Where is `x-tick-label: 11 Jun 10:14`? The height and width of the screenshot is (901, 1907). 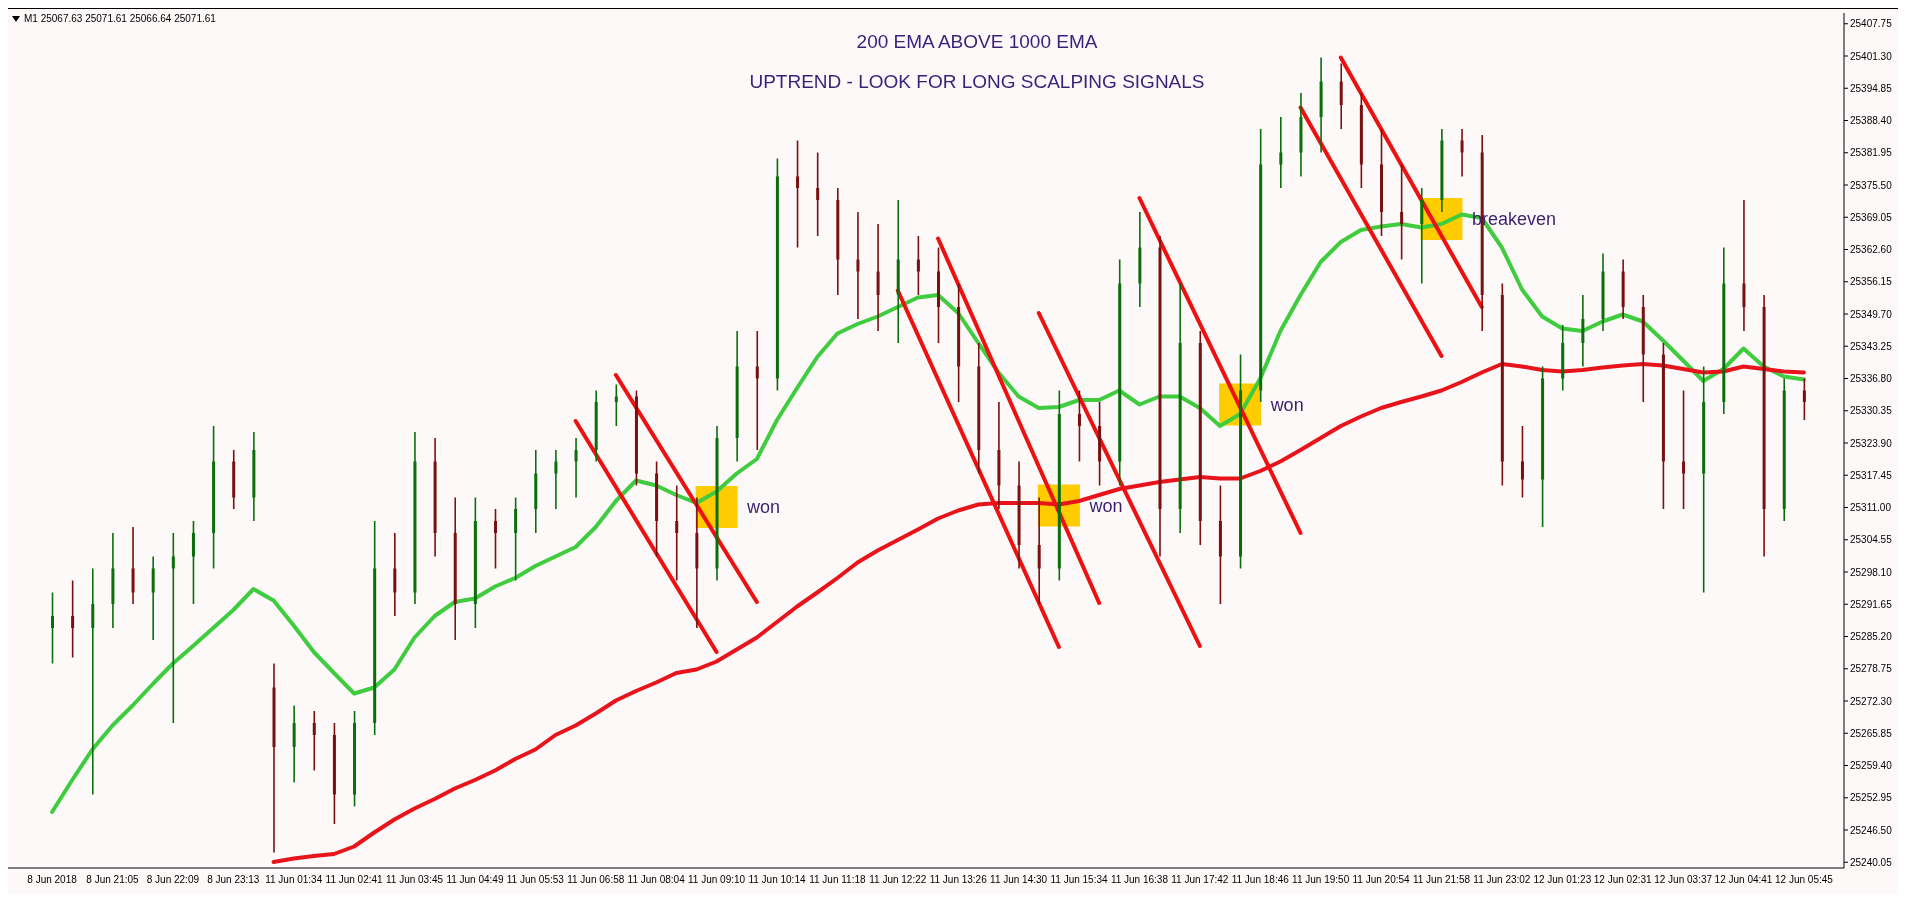 x-tick-label: 11 Jun 10:14 is located at coordinates (777, 880).